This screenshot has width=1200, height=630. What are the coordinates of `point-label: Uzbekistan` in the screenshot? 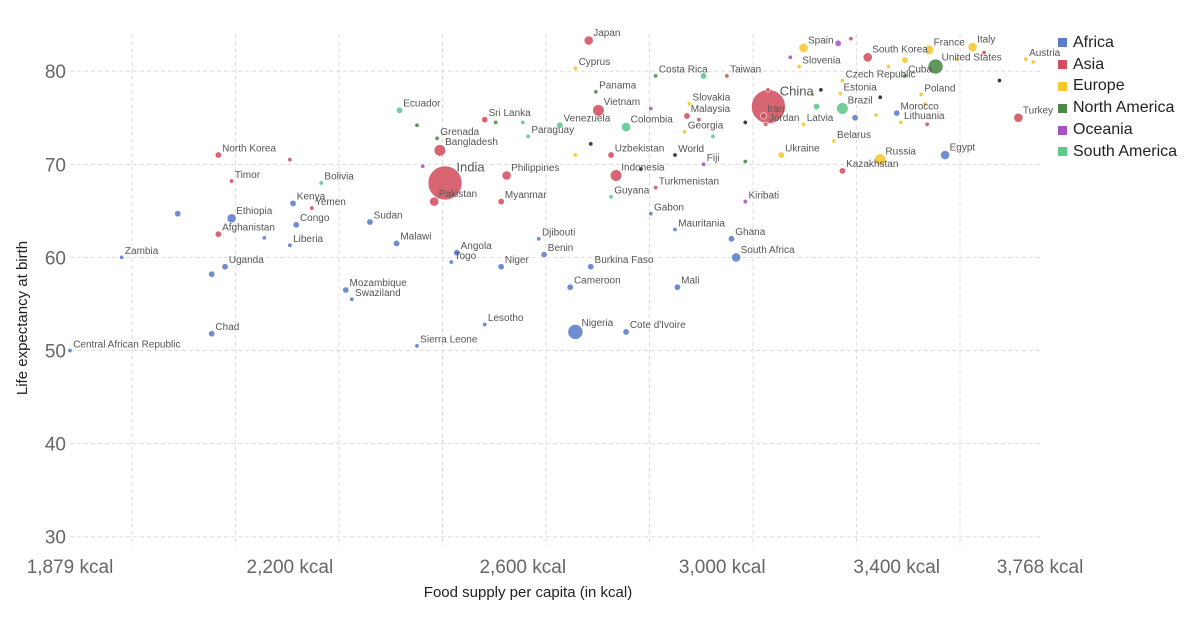 It's located at (639, 148).